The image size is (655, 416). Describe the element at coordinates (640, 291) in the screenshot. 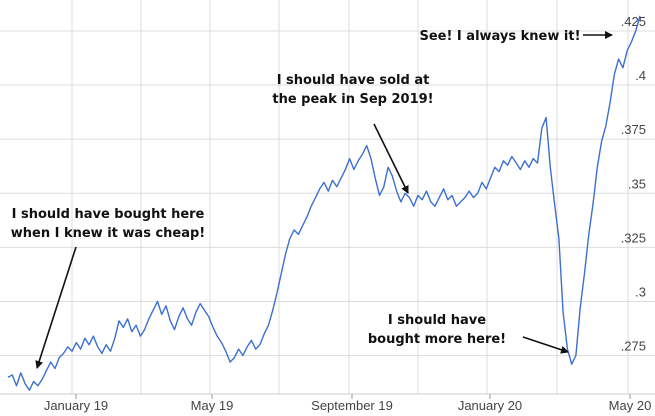

I see `y-tick-label: .3` at that location.